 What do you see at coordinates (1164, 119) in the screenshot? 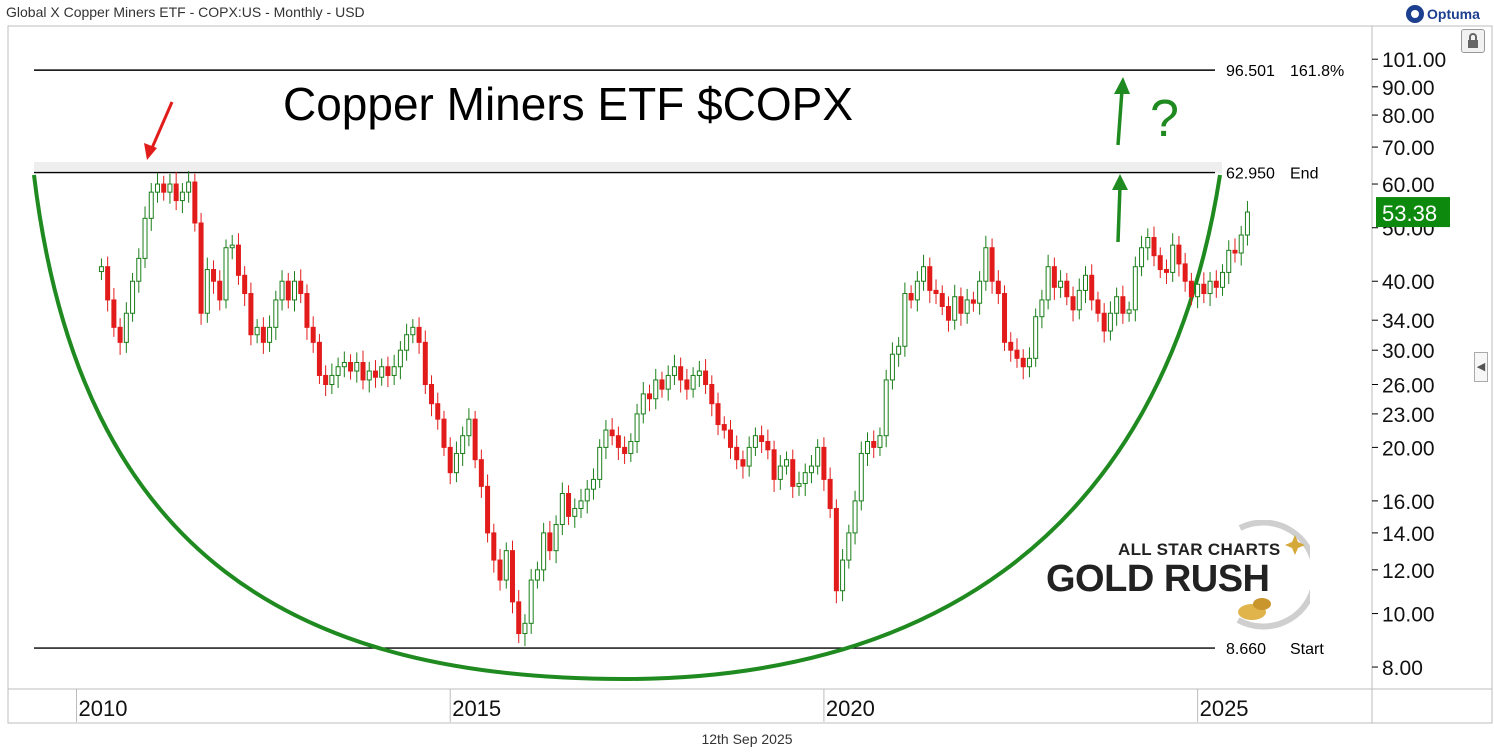
I see `question-mark-annotation: ?` at bounding box center [1164, 119].